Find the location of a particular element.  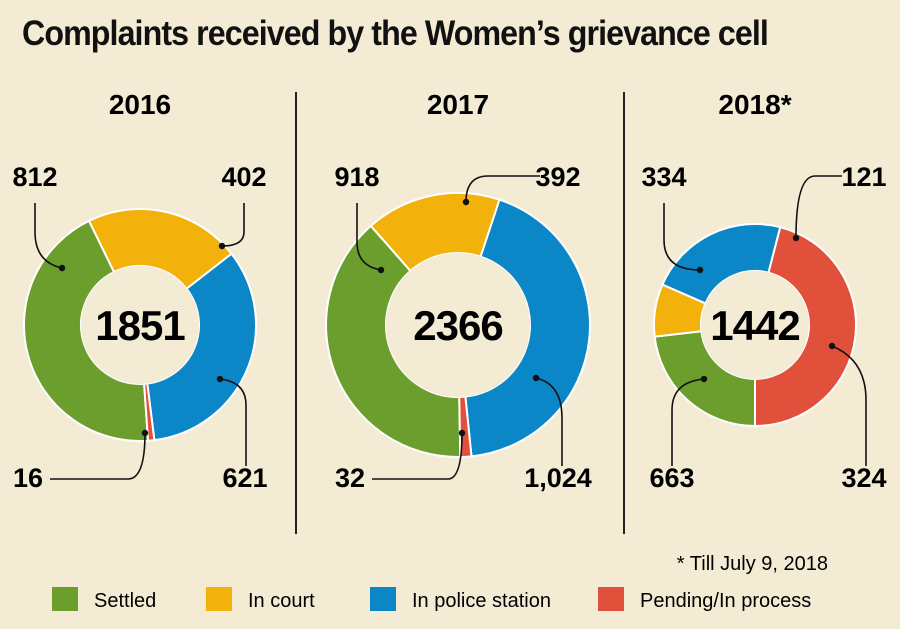

value-label: 392 is located at coordinates (557, 177).